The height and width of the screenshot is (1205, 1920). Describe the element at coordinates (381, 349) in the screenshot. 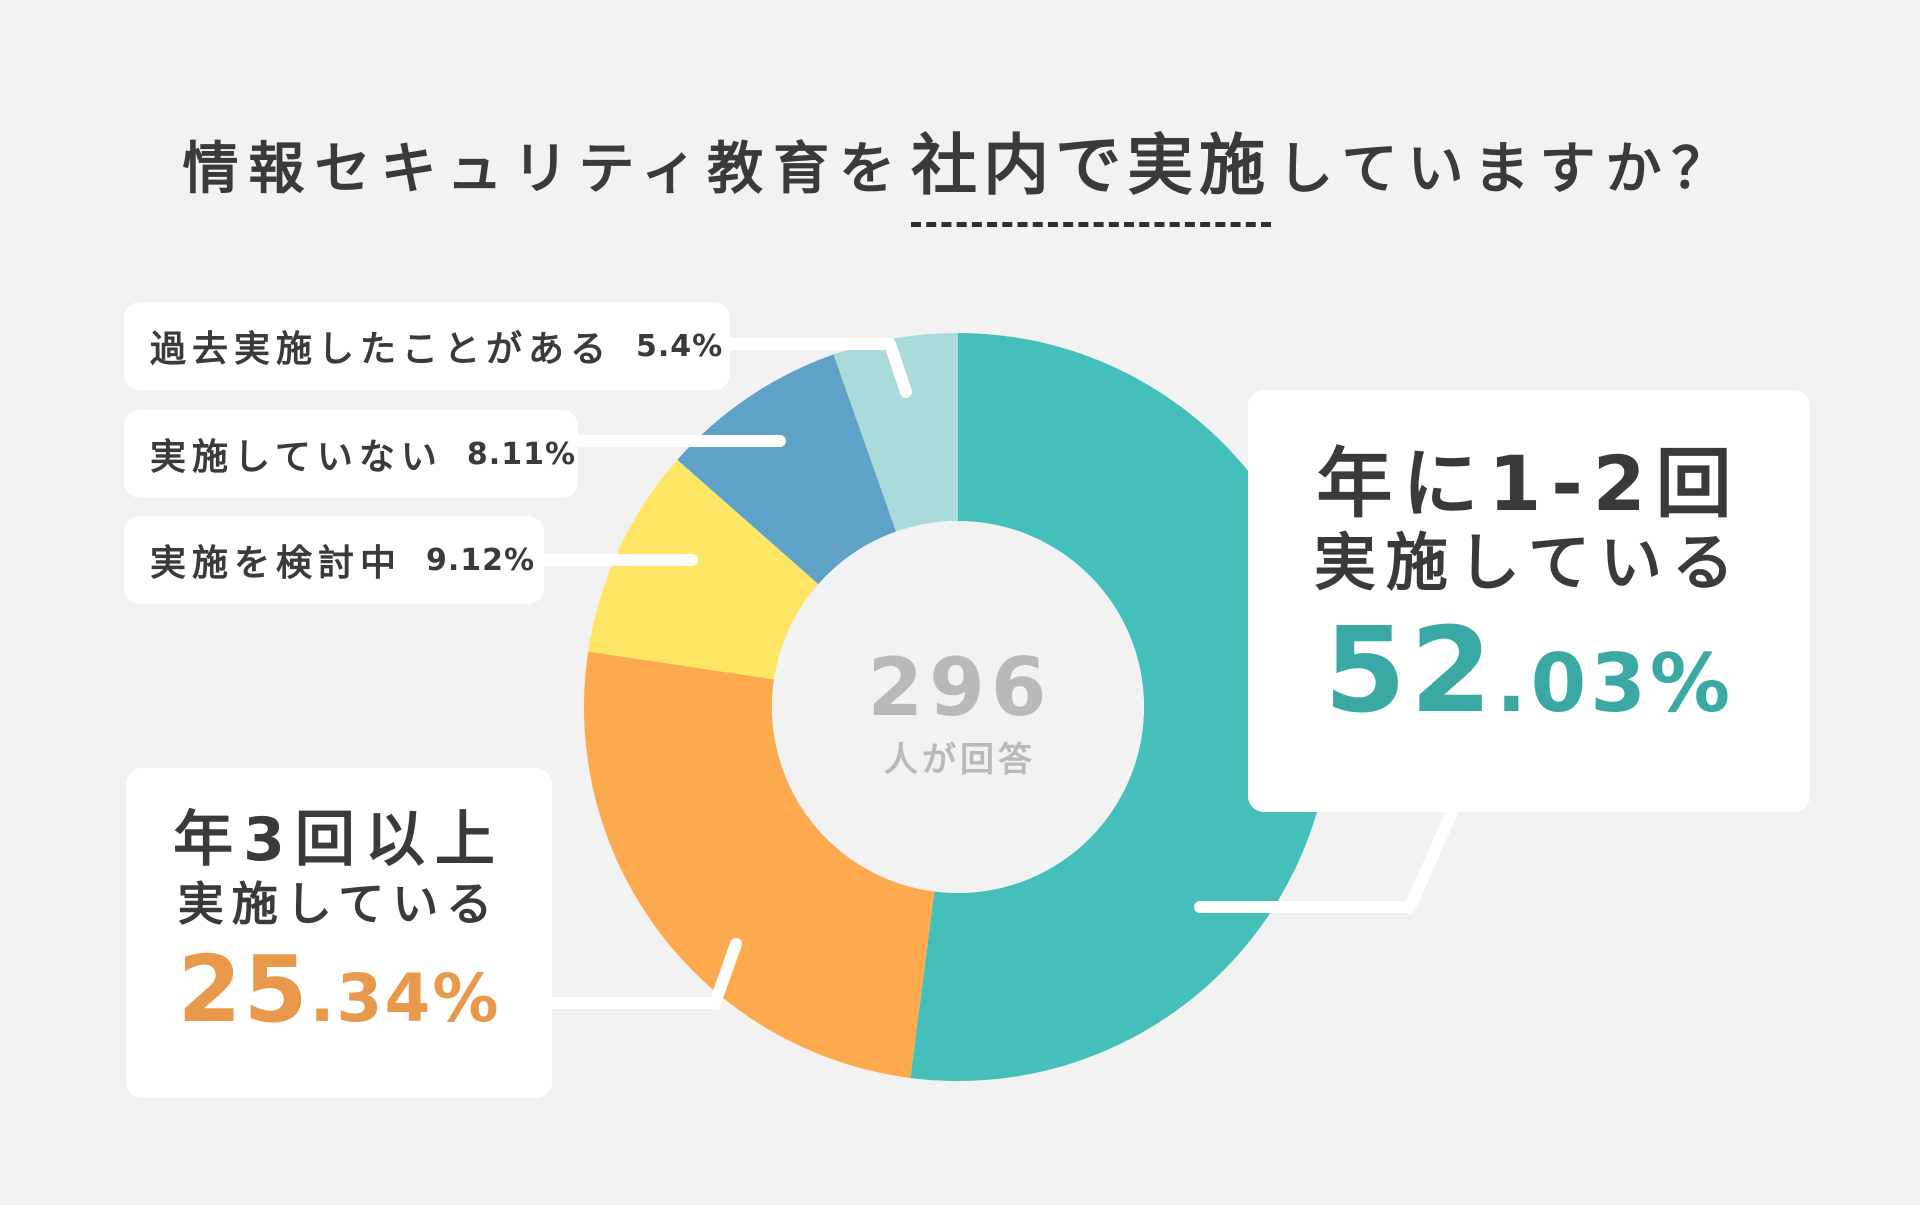

I see `callout-past-label: 過去実施したことがある` at that location.